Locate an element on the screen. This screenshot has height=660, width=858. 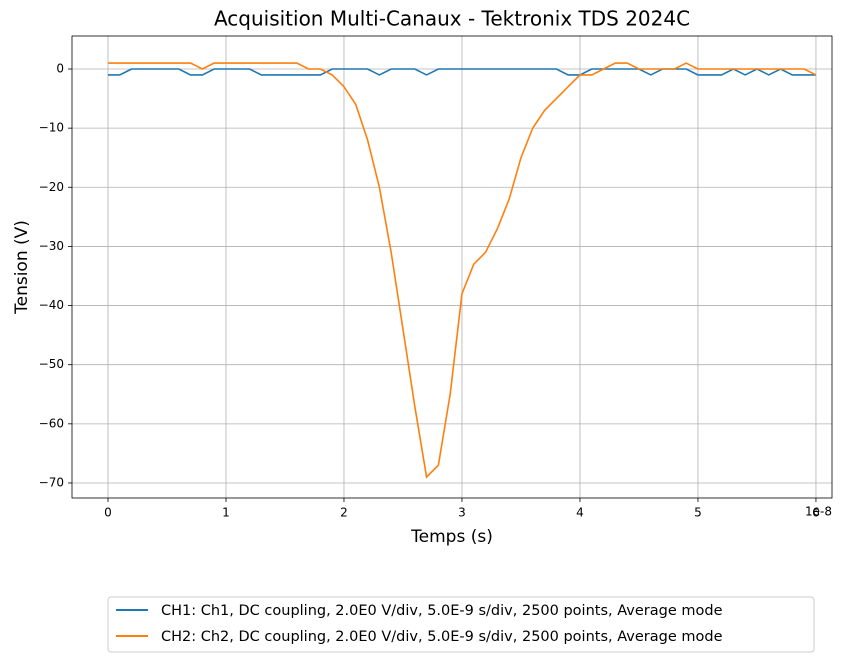
y-tick-label: −50 is located at coordinates (51, 364).